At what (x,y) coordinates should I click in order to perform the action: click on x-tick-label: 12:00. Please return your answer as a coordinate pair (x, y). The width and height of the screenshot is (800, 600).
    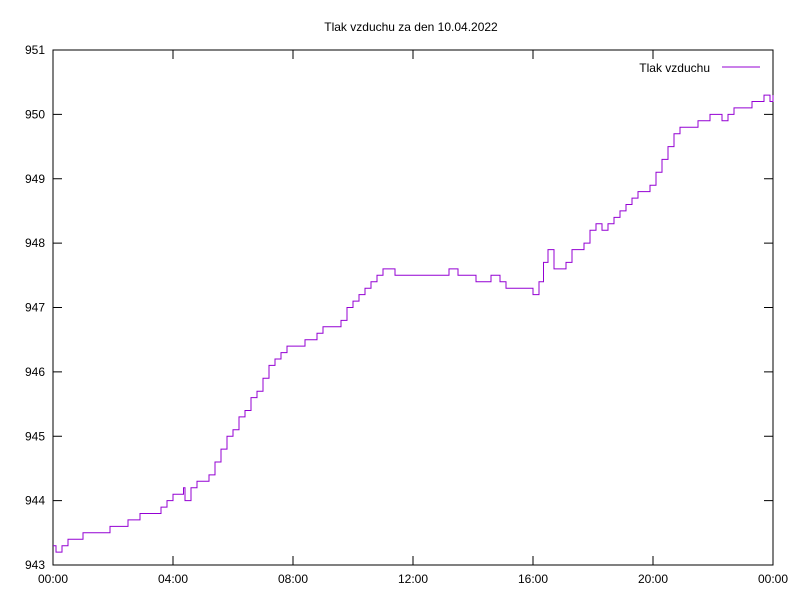
    Looking at the image, I should click on (413, 579).